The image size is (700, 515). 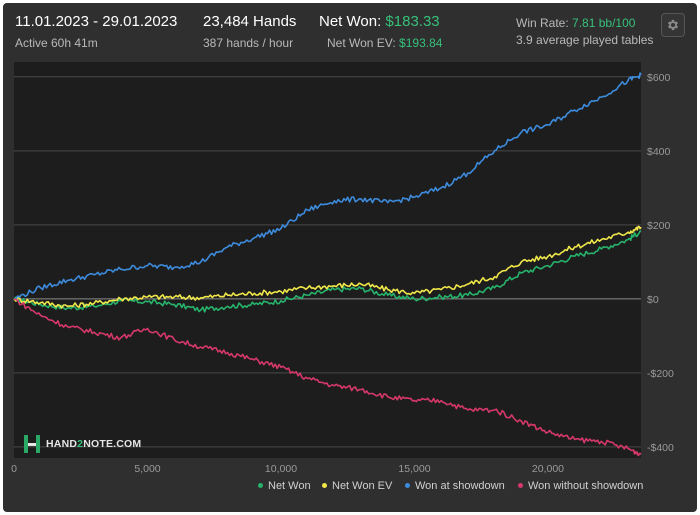 I want to click on win-rate: Win Rate: 7.81 bb/100, so click(x=575, y=23).